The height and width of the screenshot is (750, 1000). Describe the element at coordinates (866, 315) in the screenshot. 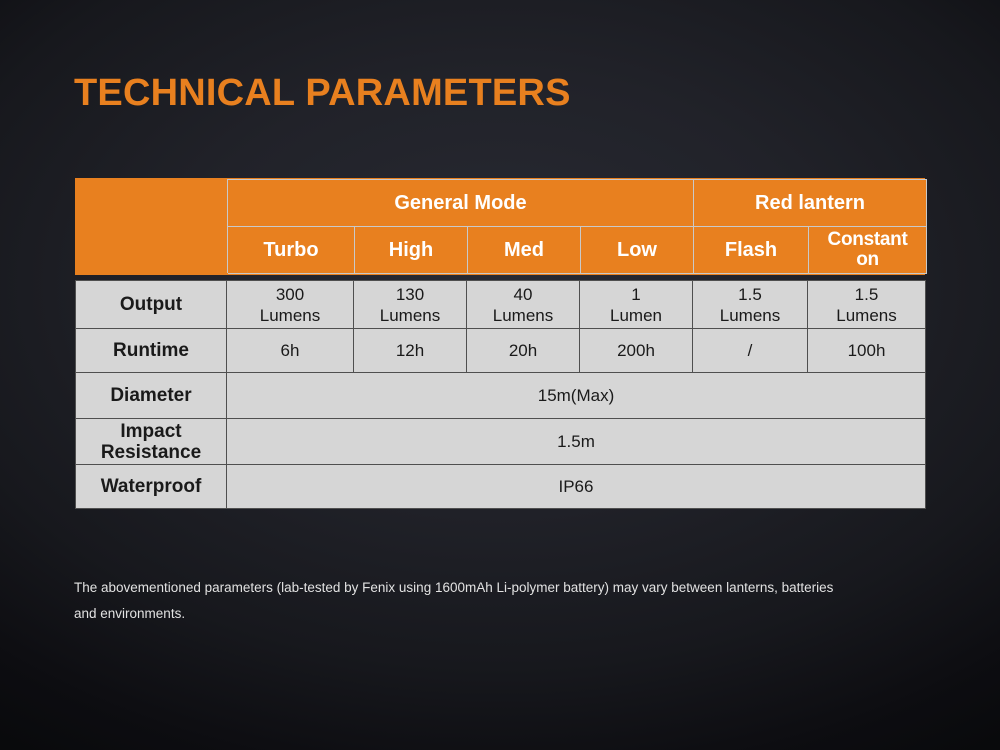

I see `cell-output-constant-on-unit: Lumens` at that location.